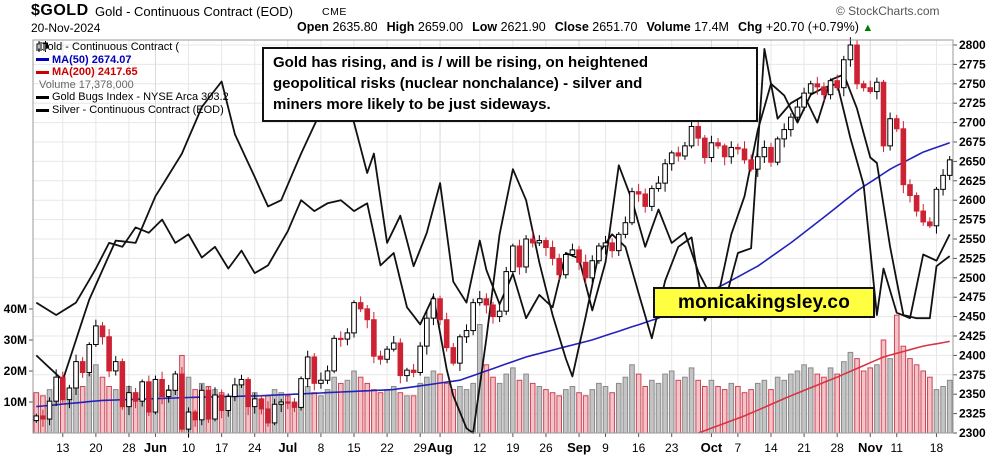 This screenshot has height=461, width=1004. I want to click on silver-line-swatch-icon, so click(42, 110).